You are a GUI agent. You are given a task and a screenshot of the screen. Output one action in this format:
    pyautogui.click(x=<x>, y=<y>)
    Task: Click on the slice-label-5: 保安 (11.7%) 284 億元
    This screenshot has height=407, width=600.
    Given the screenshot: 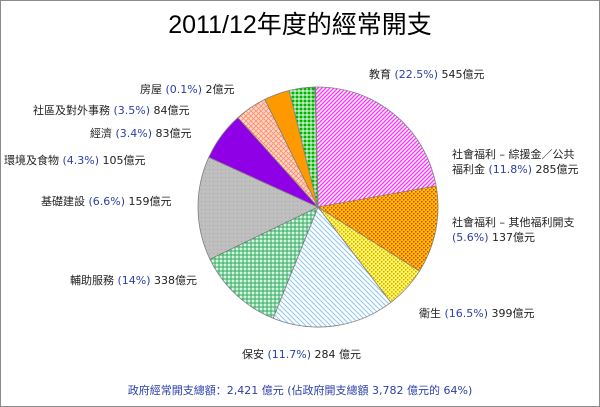 What is the action you would take?
    pyautogui.click(x=301, y=354)
    